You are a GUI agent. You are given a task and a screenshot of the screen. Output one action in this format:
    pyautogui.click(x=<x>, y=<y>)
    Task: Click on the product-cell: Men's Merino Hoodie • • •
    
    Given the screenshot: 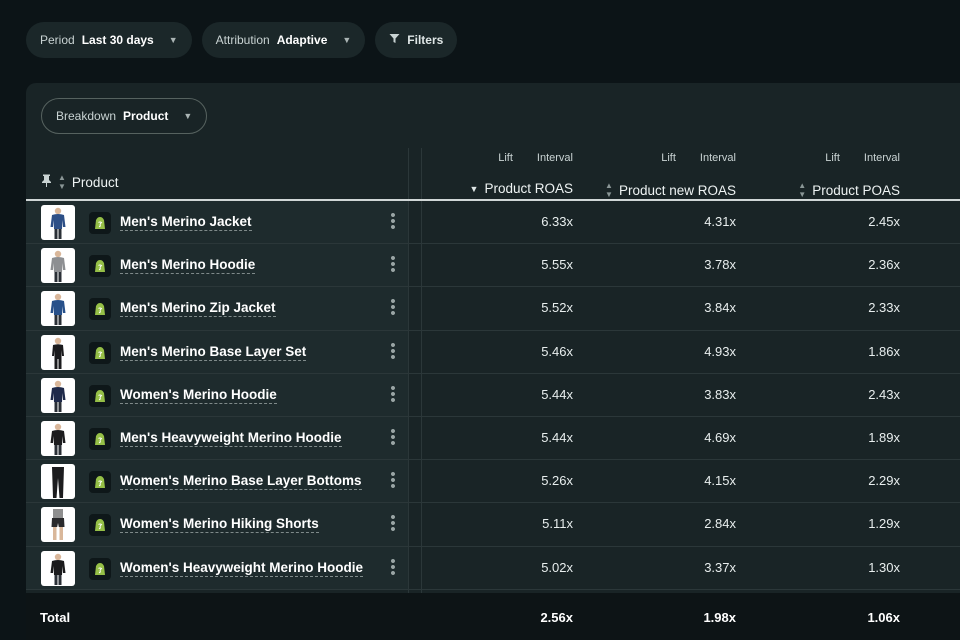 What is the action you would take?
    pyautogui.click(x=217, y=265)
    